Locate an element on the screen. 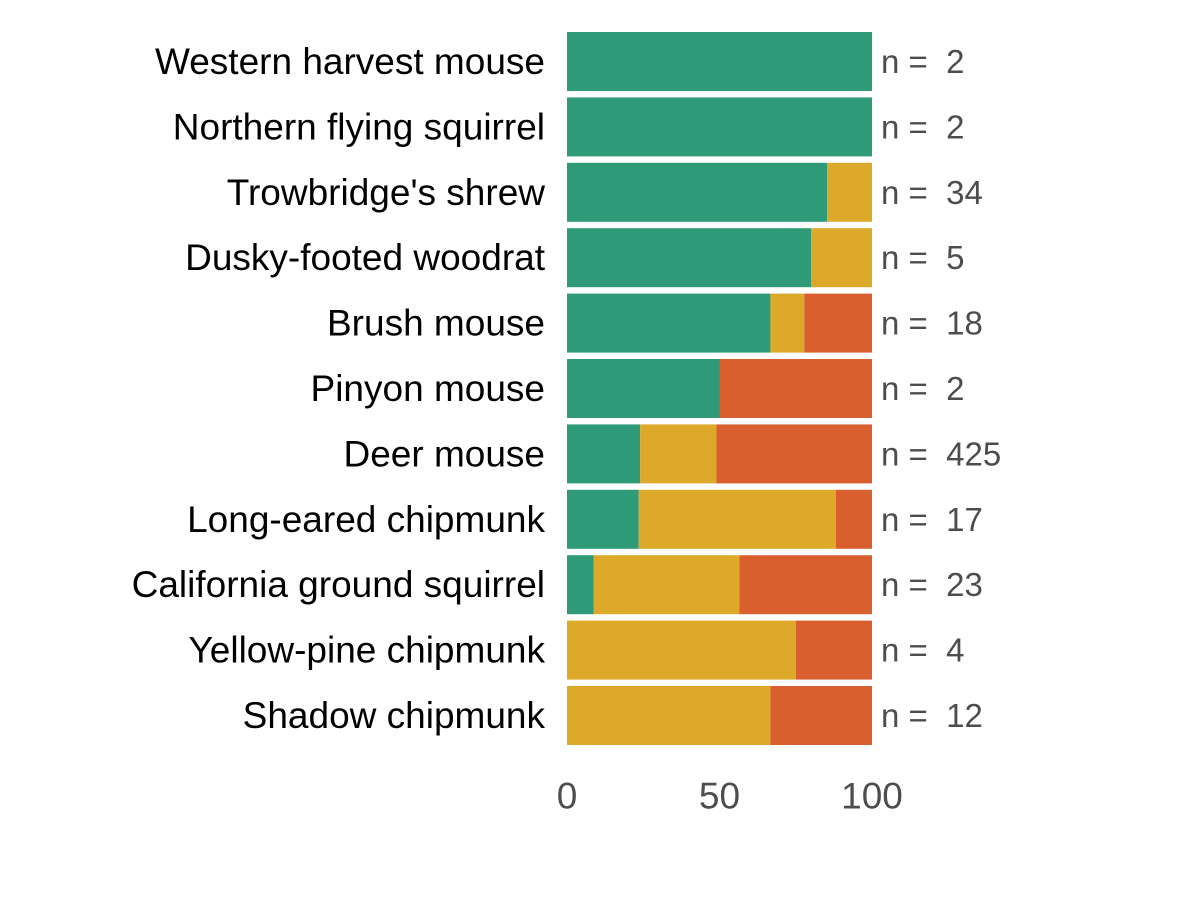 This screenshot has height=900, width=1200. count-label: n = 34 is located at coordinates (932, 192).